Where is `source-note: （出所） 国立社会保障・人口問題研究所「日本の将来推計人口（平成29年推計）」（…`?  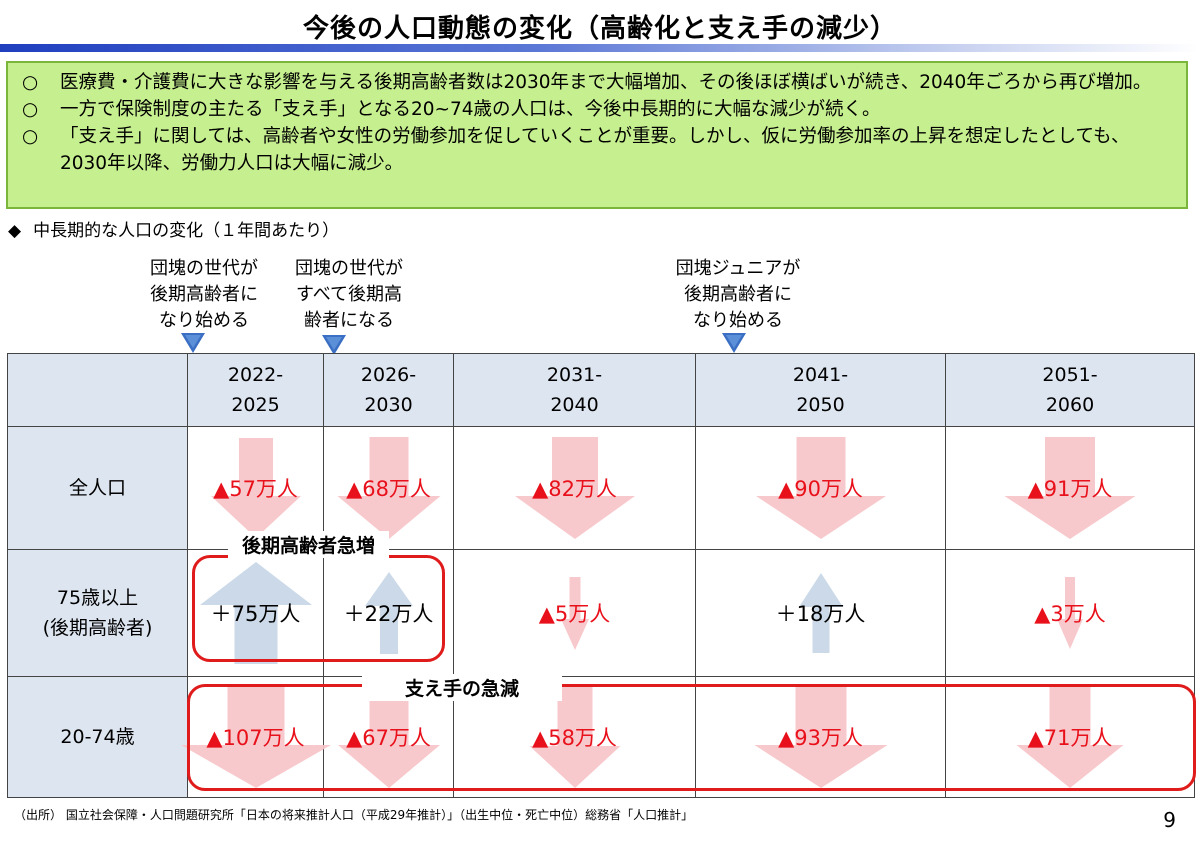 source-note: （出所） 国立社会保障・人口問題研究所「日本の将来推計人口（平成29年推計）」（… is located at coordinates (354, 815).